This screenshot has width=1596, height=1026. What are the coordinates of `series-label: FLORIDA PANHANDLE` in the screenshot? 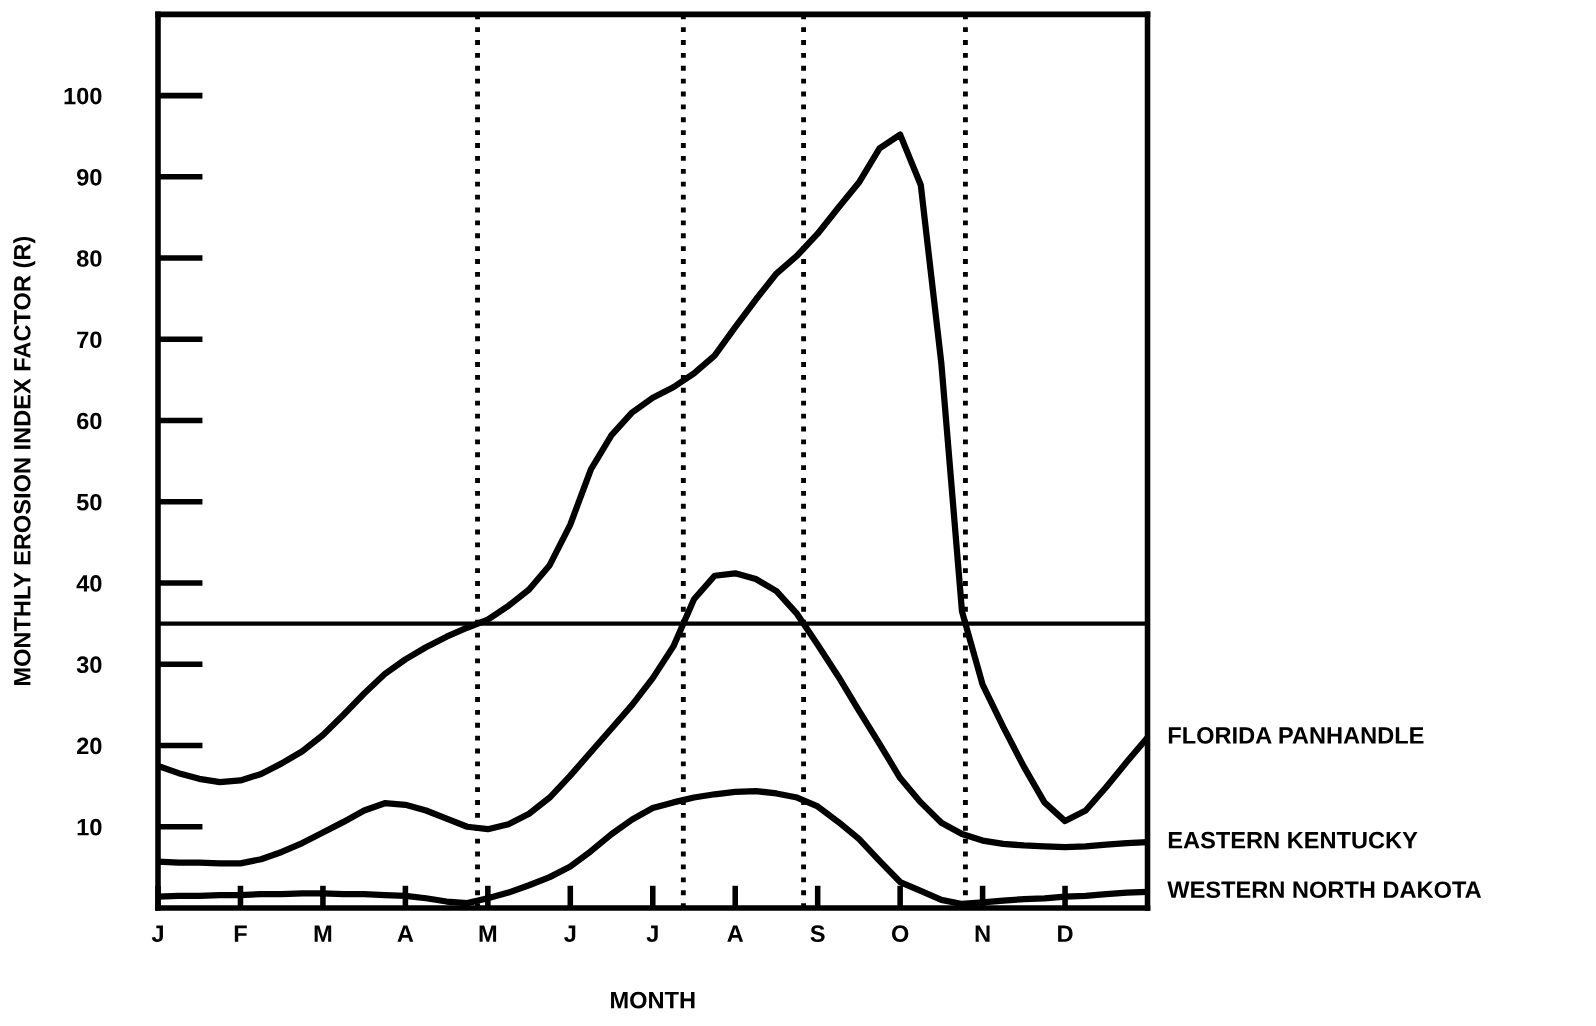 It's located at (1296, 735).